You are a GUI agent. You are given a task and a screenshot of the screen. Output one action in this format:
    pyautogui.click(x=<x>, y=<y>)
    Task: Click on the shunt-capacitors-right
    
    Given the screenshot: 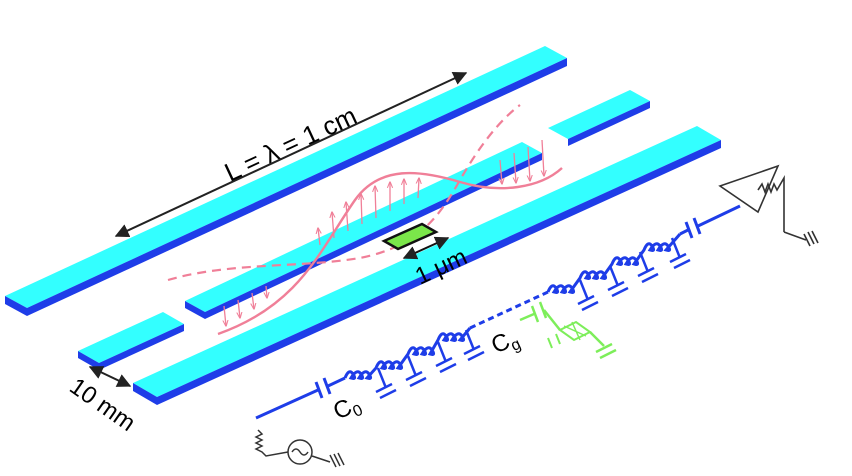 What is the action you would take?
    pyautogui.click(x=634, y=274)
    